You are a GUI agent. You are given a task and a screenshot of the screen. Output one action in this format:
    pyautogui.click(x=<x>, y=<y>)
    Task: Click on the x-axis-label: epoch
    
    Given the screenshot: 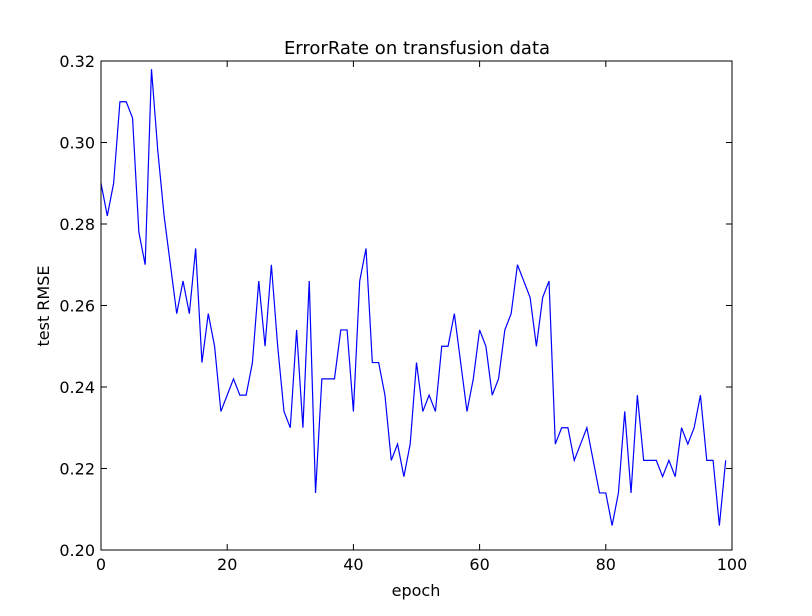 What is the action you would take?
    pyautogui.click(x=416, y=590)
    